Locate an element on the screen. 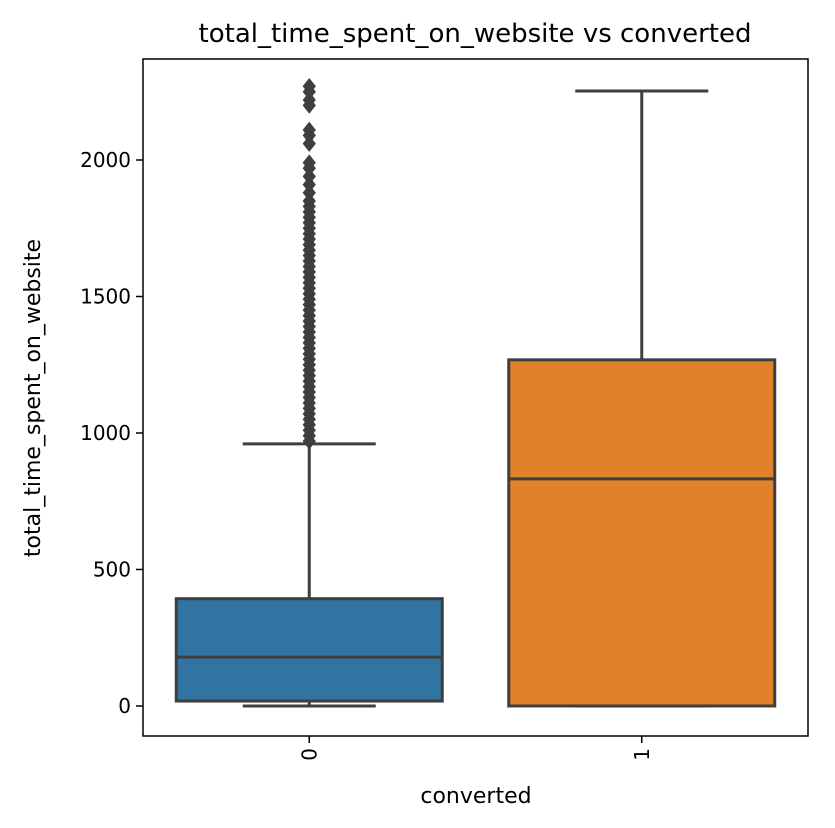  chart-title: total_time_spent_on_website vs converted is located at coordinates (475, 34).